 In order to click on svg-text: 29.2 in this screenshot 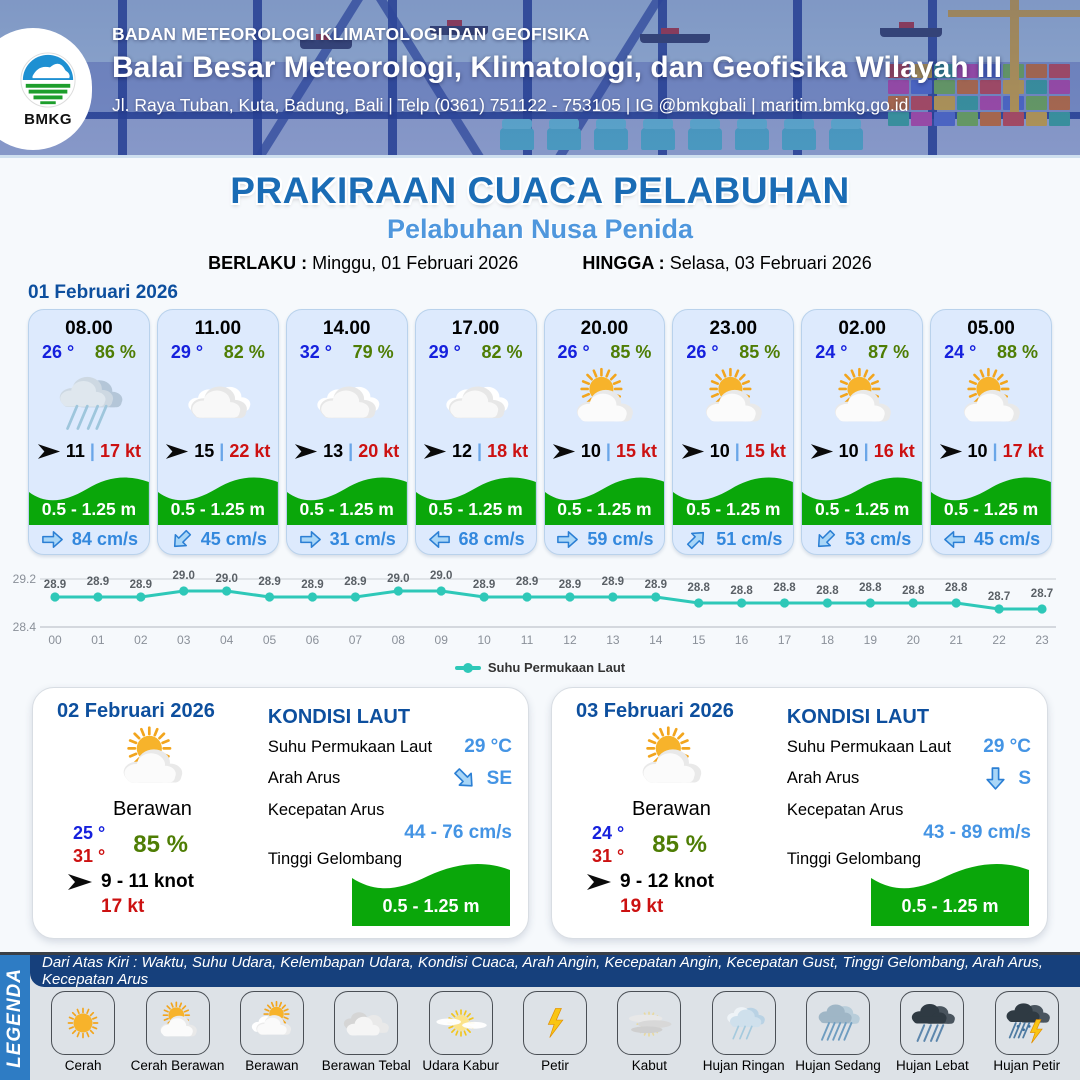, I will do `click(25, 579)`.